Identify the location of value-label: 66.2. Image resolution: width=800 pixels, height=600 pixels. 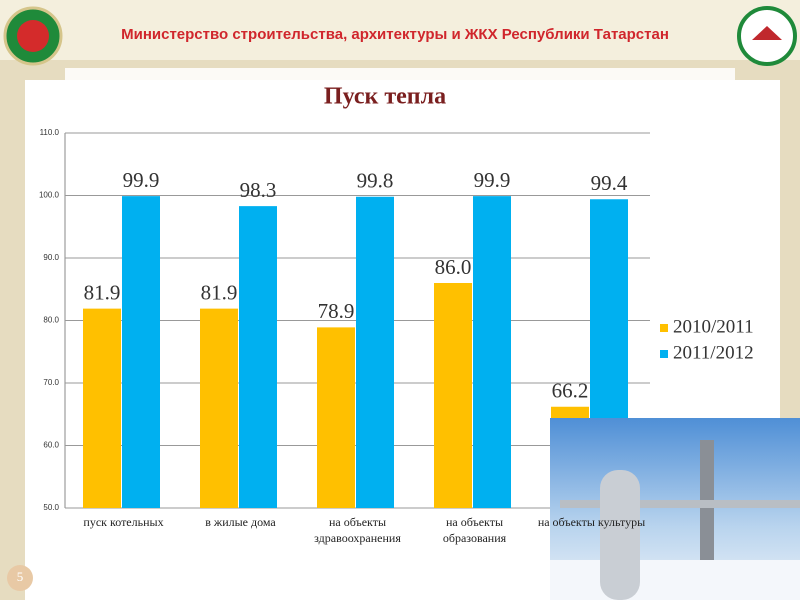
(570, 391).